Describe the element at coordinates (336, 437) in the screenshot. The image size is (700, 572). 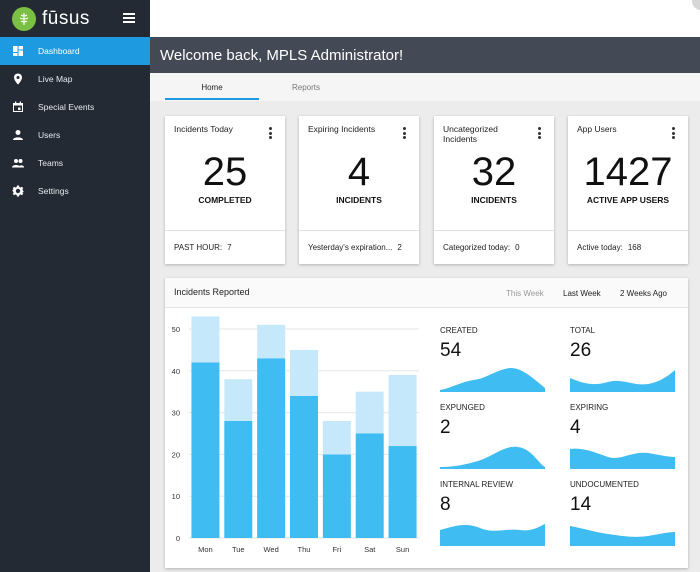
I see `bar-fri-secondary` at that location.